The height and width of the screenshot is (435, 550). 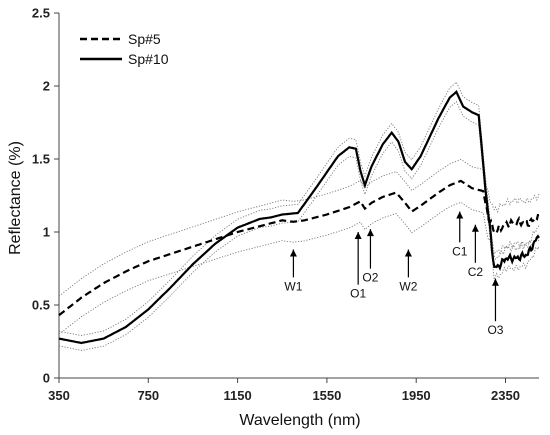 What do you see at coordinates (15, 198) in the screenshot?
I see `y-axis-title: Reflectance (%)` at bounding box center [15, 198].